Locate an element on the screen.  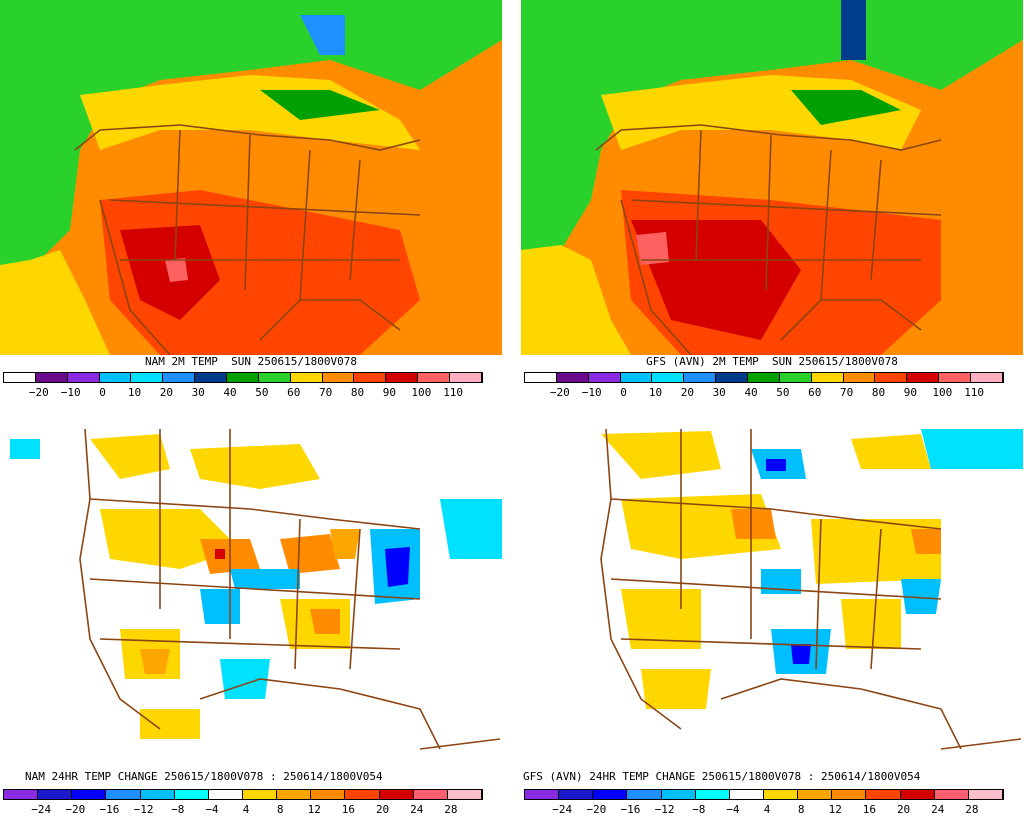
nam-temp-ticks: −20 −10 0 10 20 30 40 50 60 70 80 90 100 110 is located at coordinates (242, 392).